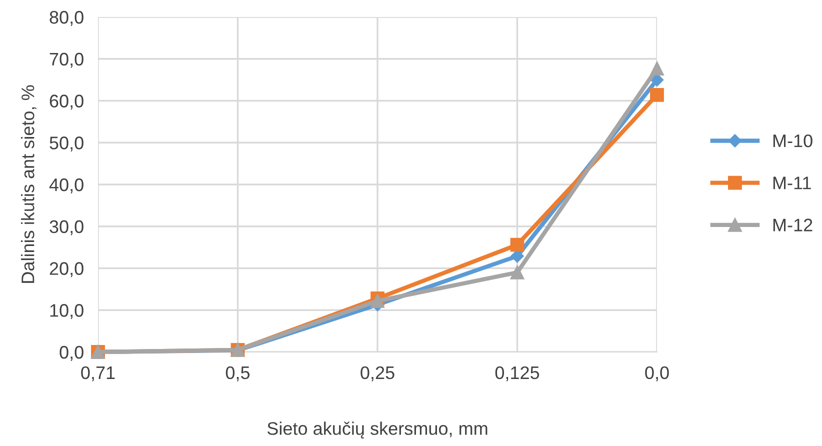  Describe the element at coordinates (67, 18) in the screenshot. I see `y-tick-label: 80,0` at that location.